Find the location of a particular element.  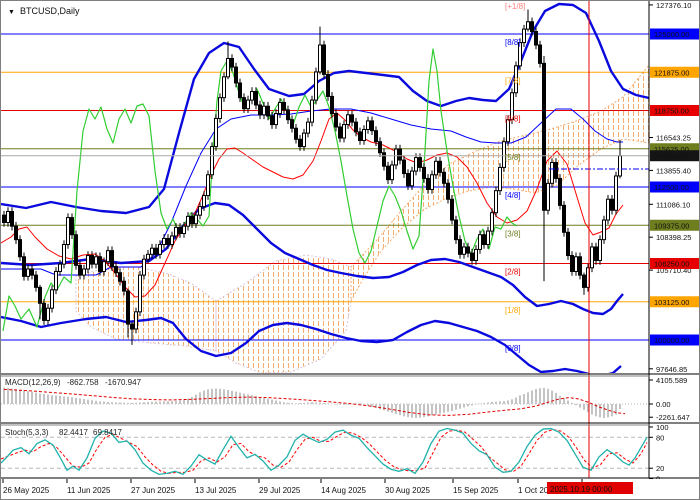

price-tick-label: 127376.10 is located at coordinates (673, 5).